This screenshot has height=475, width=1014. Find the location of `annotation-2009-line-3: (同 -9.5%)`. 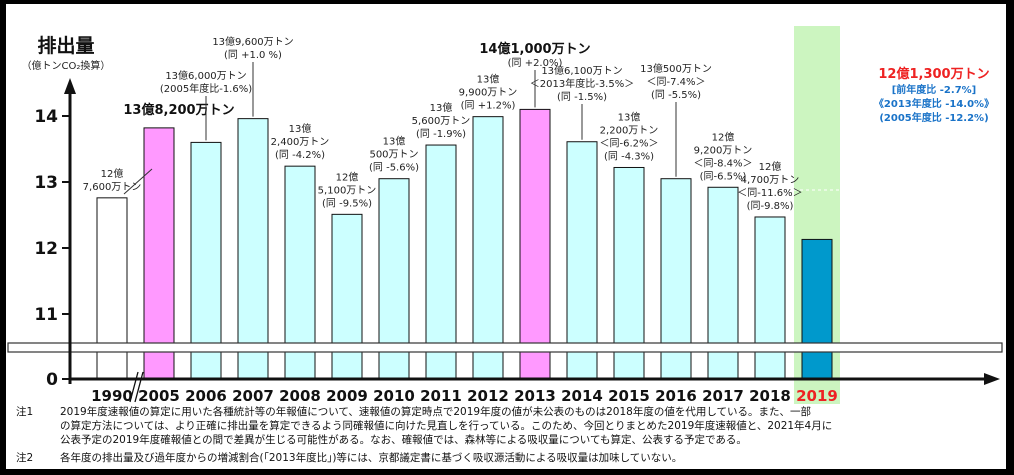

annotation-2009-line-3: (同 -9.5%) is located at coordinates (347, 203).